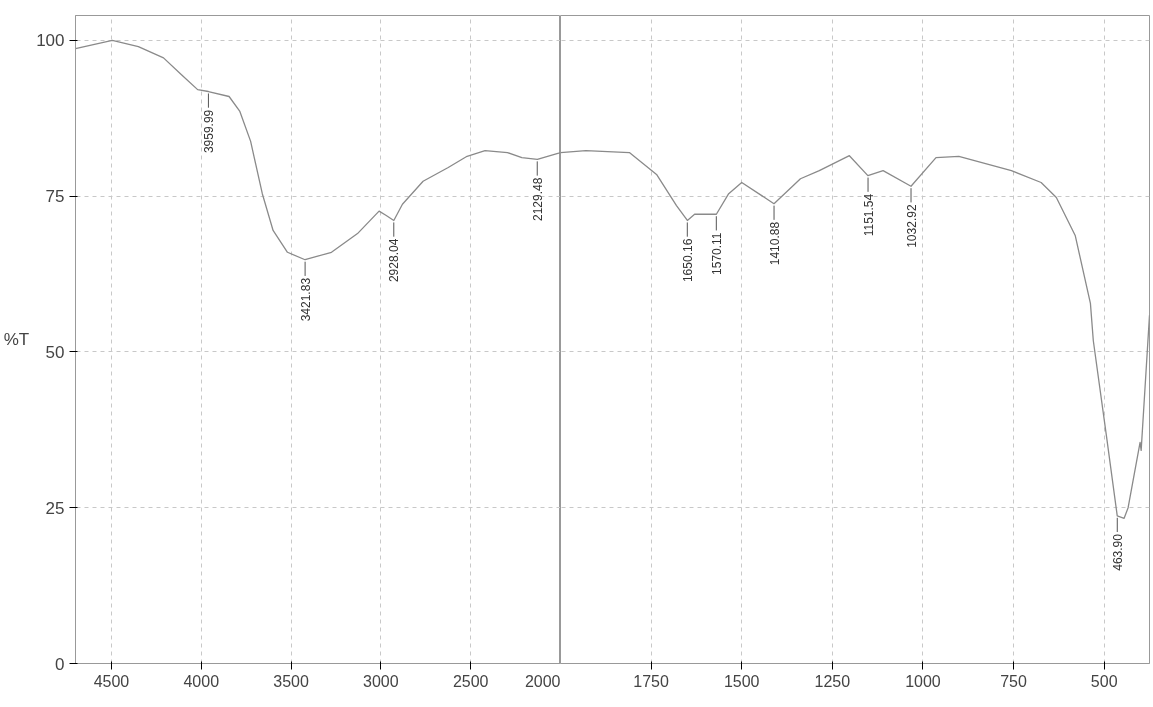  I want to click on y-tick-label: 0, so click(60, 664).